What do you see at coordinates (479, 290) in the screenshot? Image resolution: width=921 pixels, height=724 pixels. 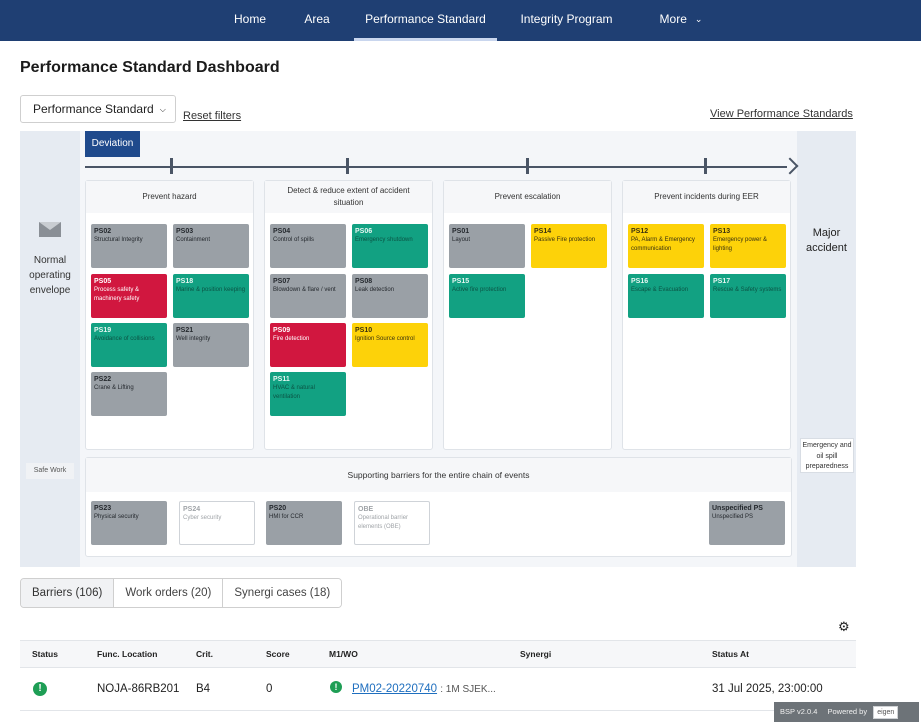 I see `ps-label: Active fire protection` at bounding box center [479, 290].